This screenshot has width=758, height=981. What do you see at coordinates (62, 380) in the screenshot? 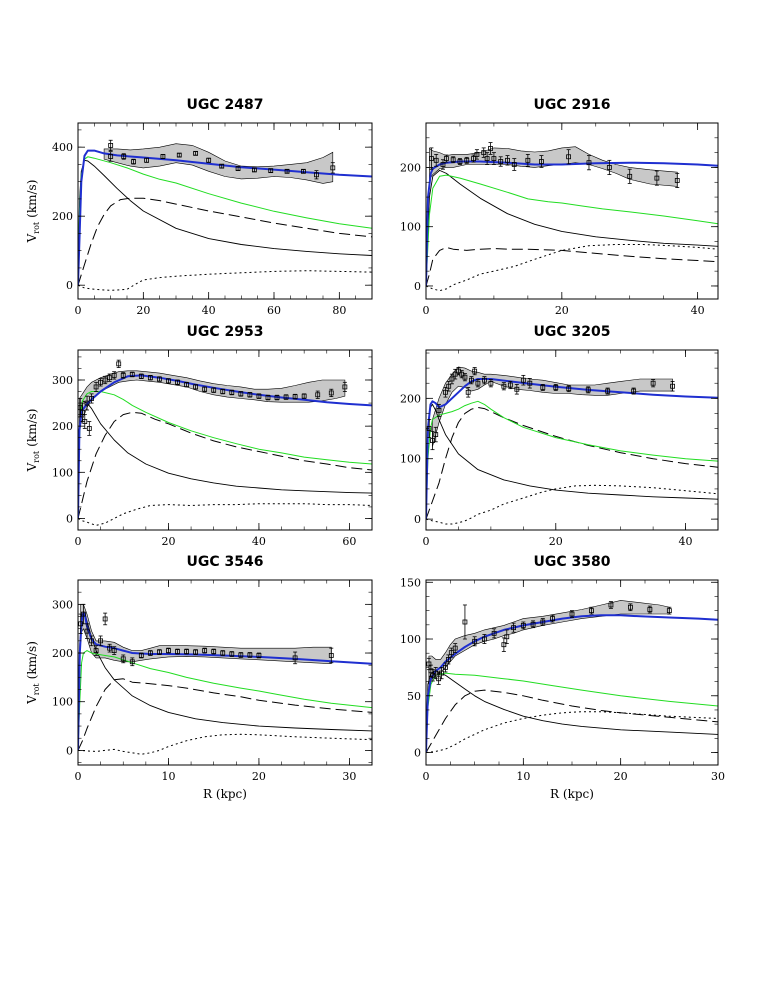
I see `y-tick-label: 300` at bounding box center [62, 380].